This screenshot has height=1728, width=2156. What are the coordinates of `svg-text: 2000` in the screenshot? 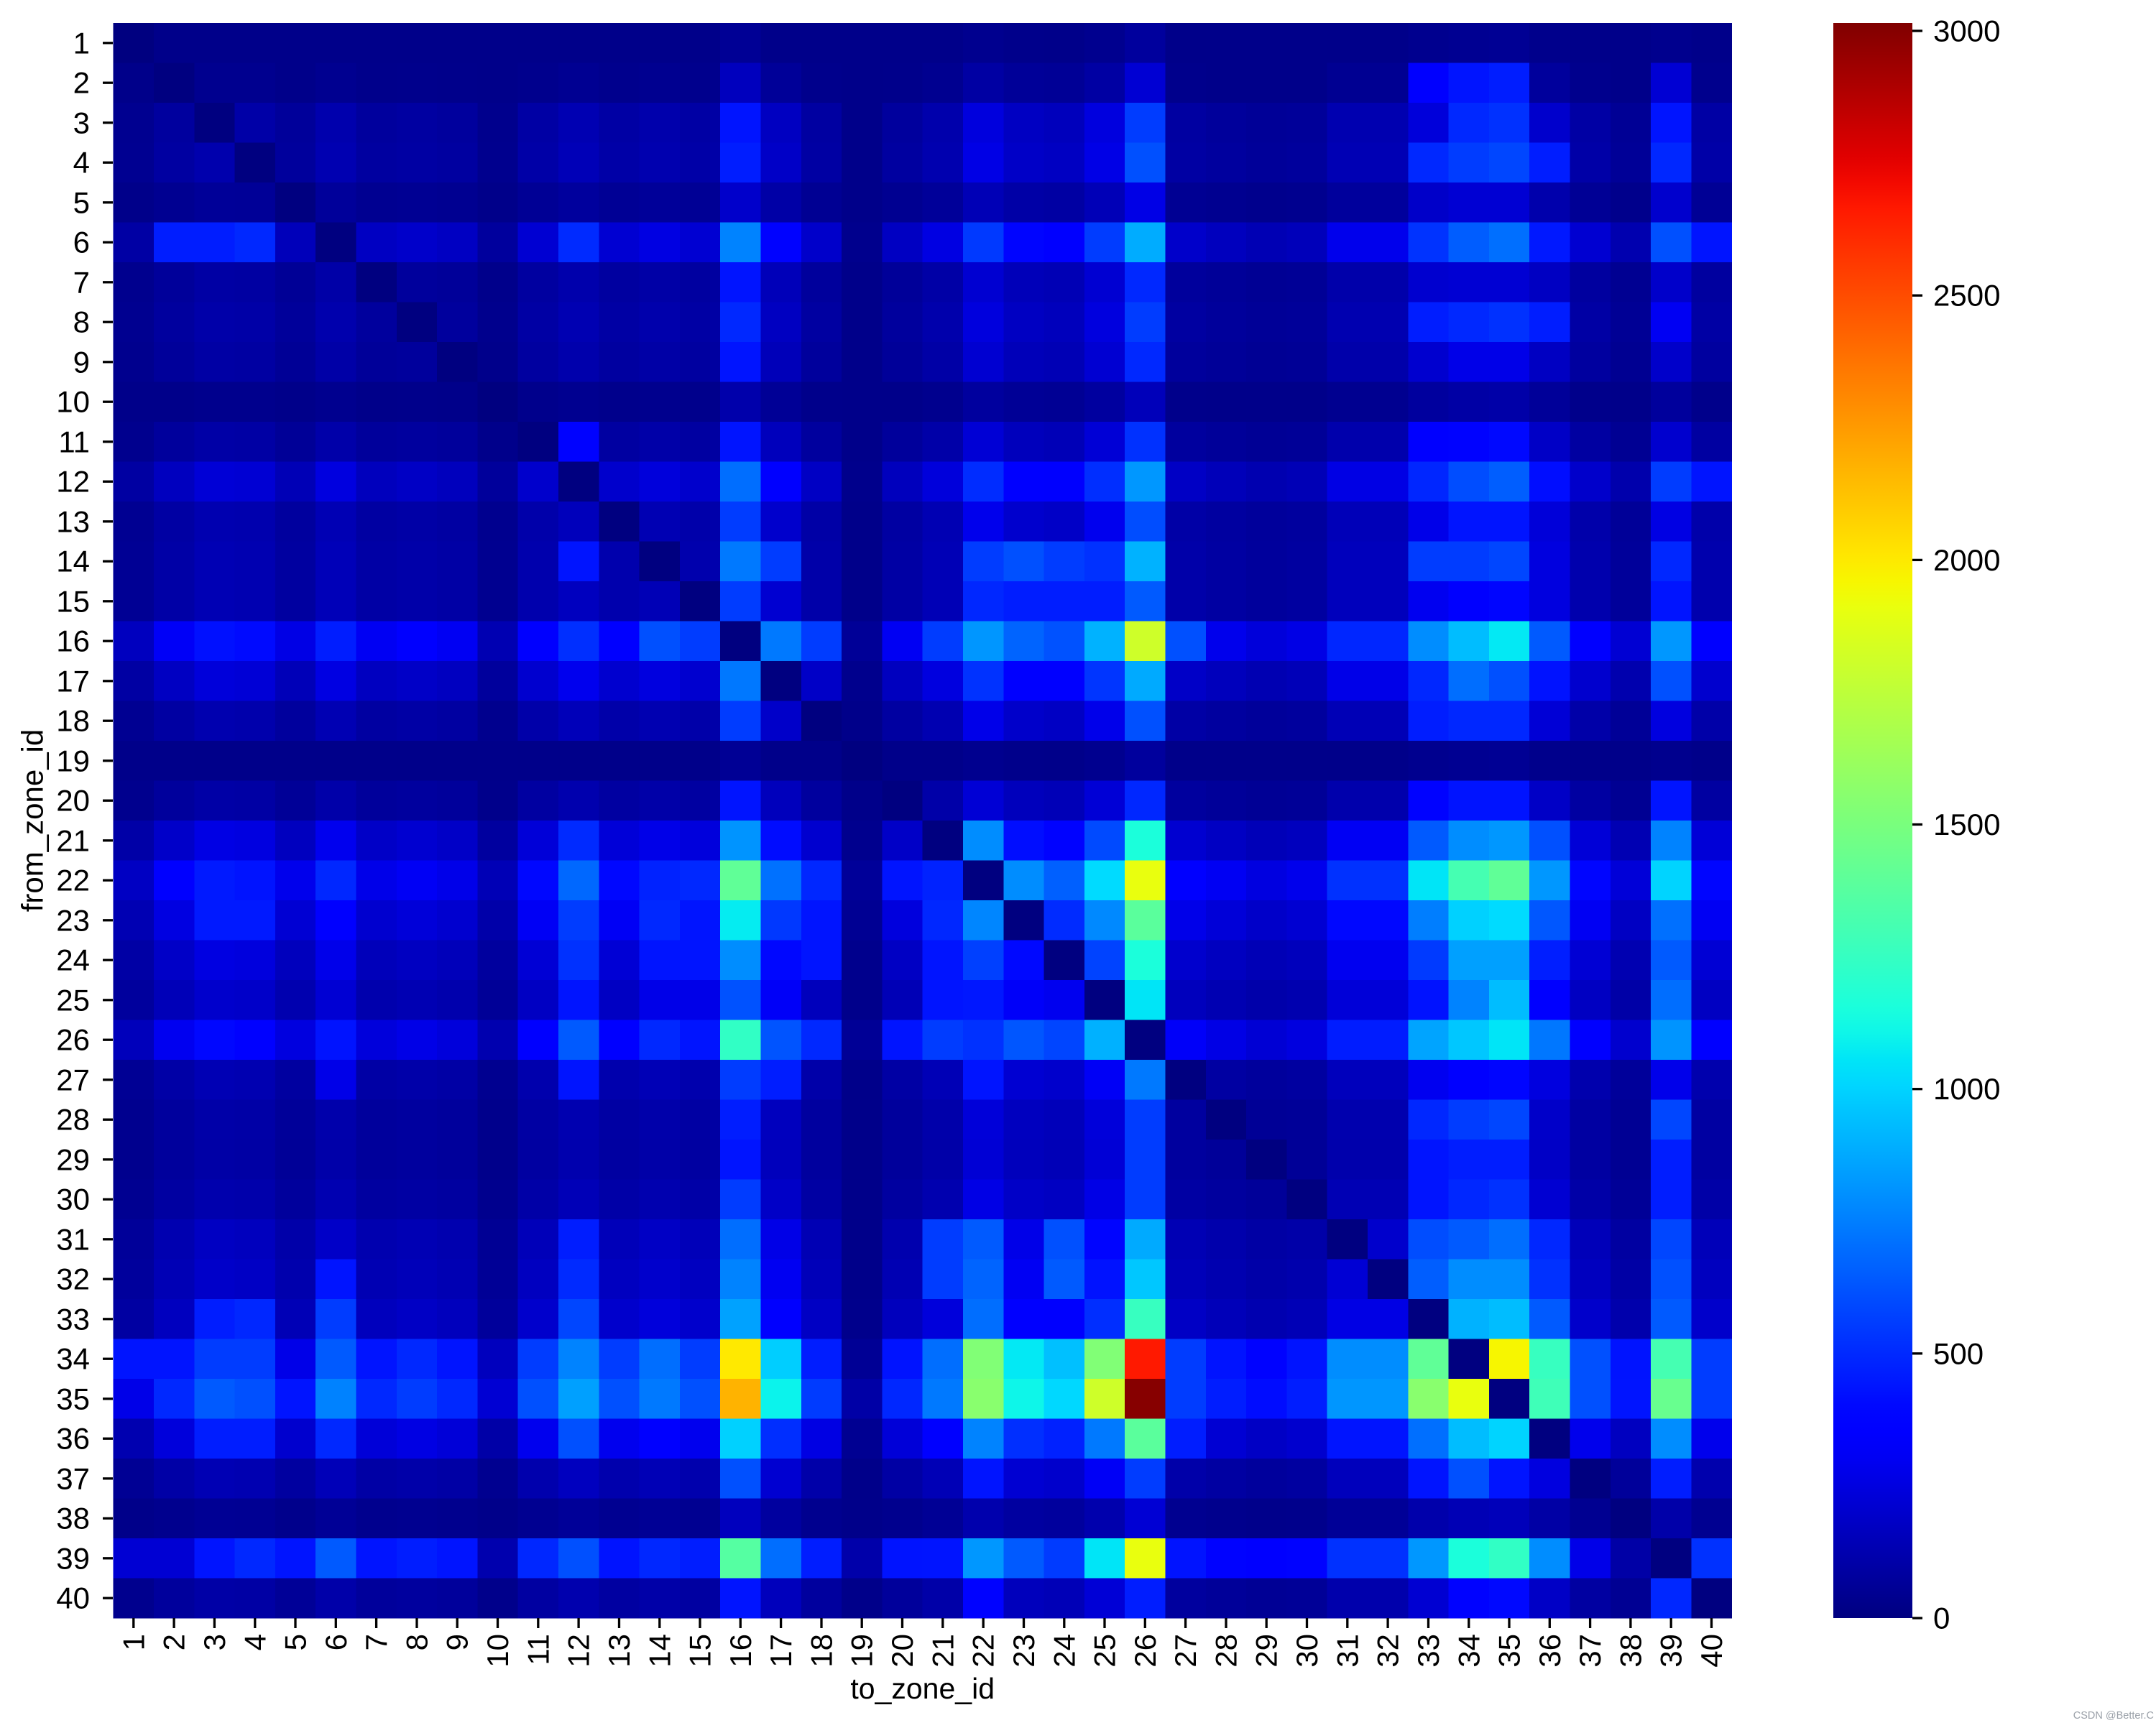 It's located at (1966, 560).